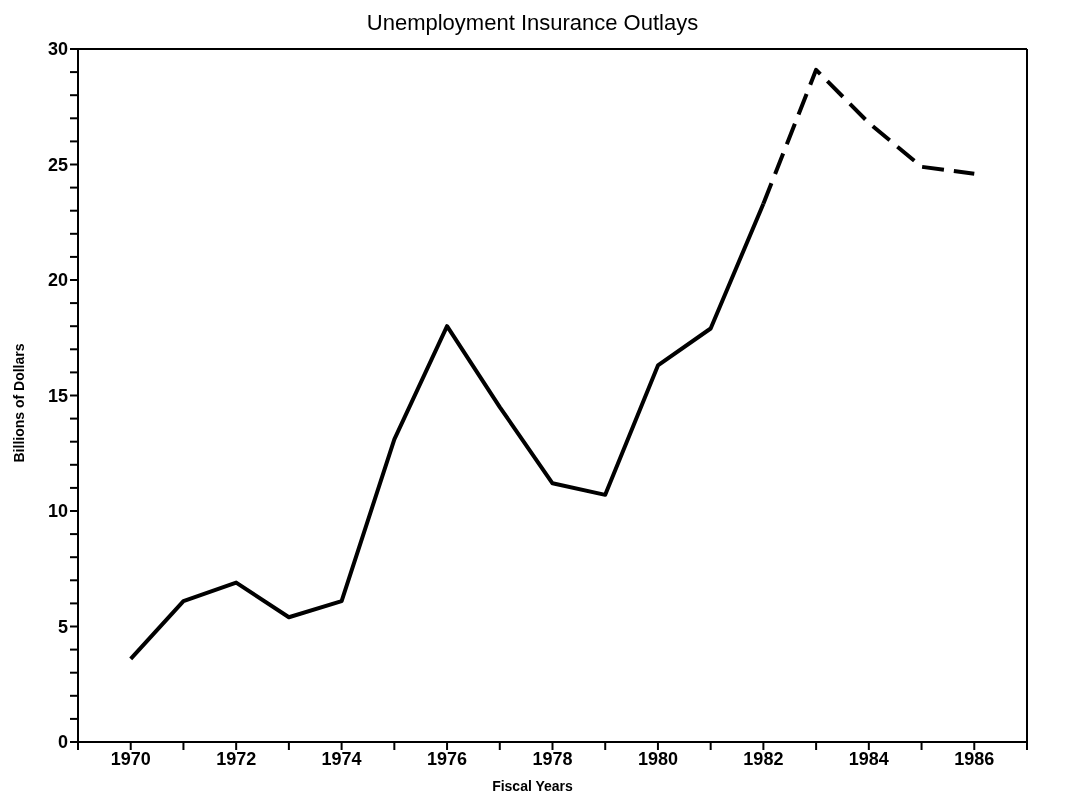 The image size is (1065, 810). Describe the element at coordinates (236, 758) in the screenshot. I see `x-tick-label: 1972` at that location.